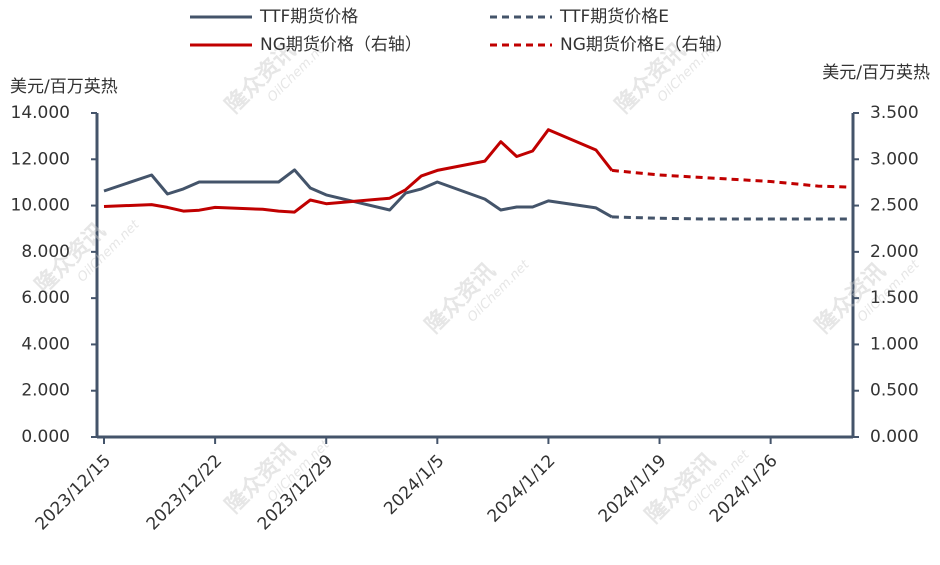 The width and height of the screenshot is (940, 565). What do you see at coordinates (40, 206) in the screenshot?
I see `y-tick-label: 10.000` at bounding box center [40, 206].